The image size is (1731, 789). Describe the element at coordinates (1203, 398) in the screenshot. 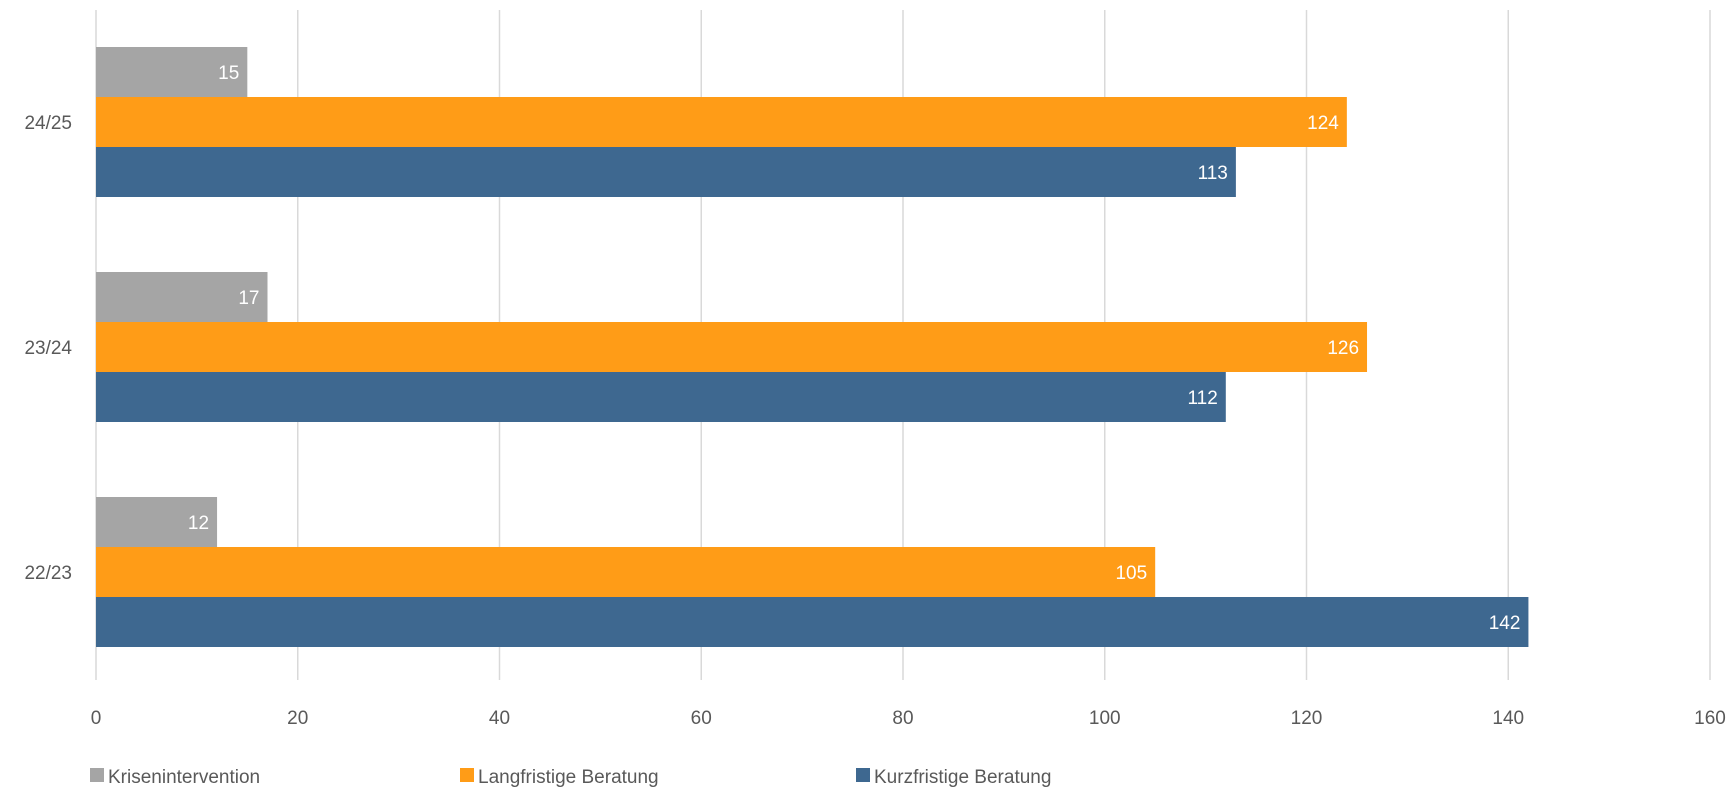

I see `data-label: 112` at that location.